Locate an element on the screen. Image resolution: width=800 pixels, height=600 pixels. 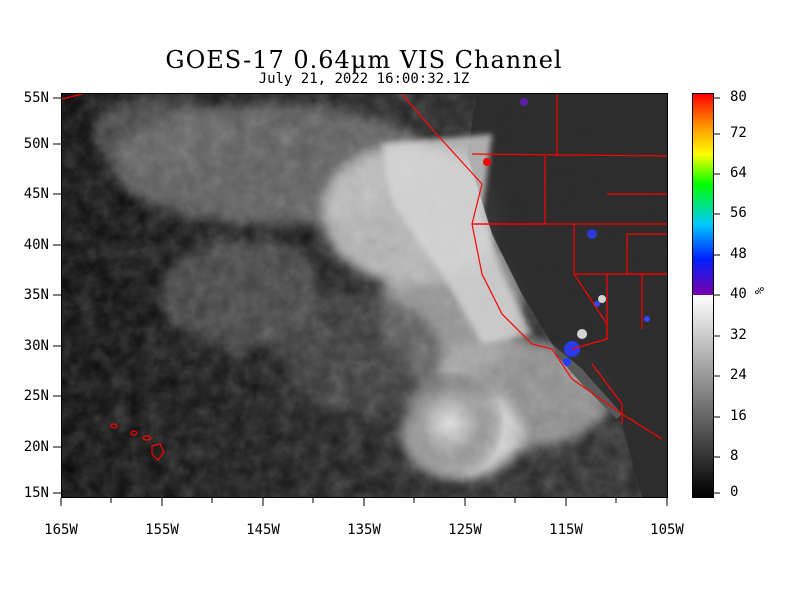
hawaii-islands is located at coordinates (137, 442).